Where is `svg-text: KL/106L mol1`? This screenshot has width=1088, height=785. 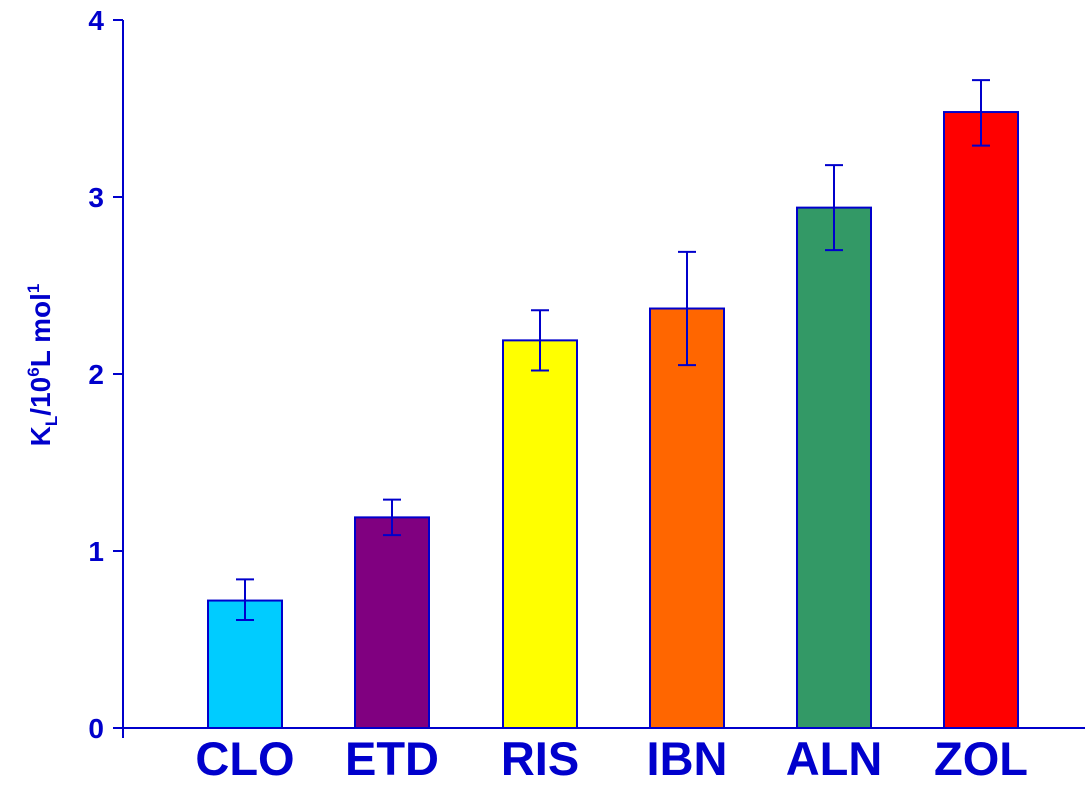 svg-text: KL/106L mol1 is located at coordinates (42, 365).